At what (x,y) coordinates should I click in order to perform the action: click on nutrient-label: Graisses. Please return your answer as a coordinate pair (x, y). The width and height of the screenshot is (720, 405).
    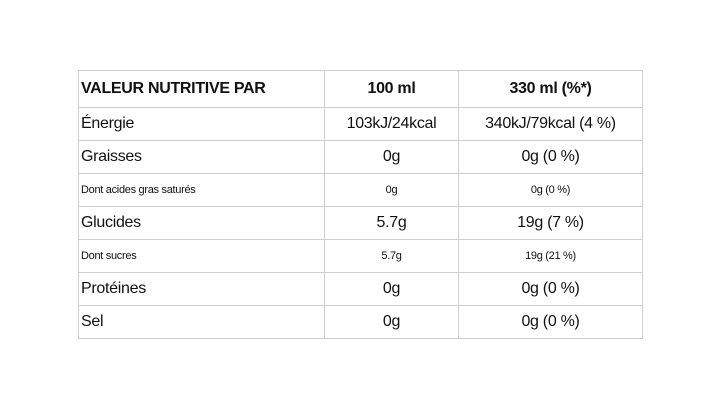
    Looking at the image, I should click on (201, 157).